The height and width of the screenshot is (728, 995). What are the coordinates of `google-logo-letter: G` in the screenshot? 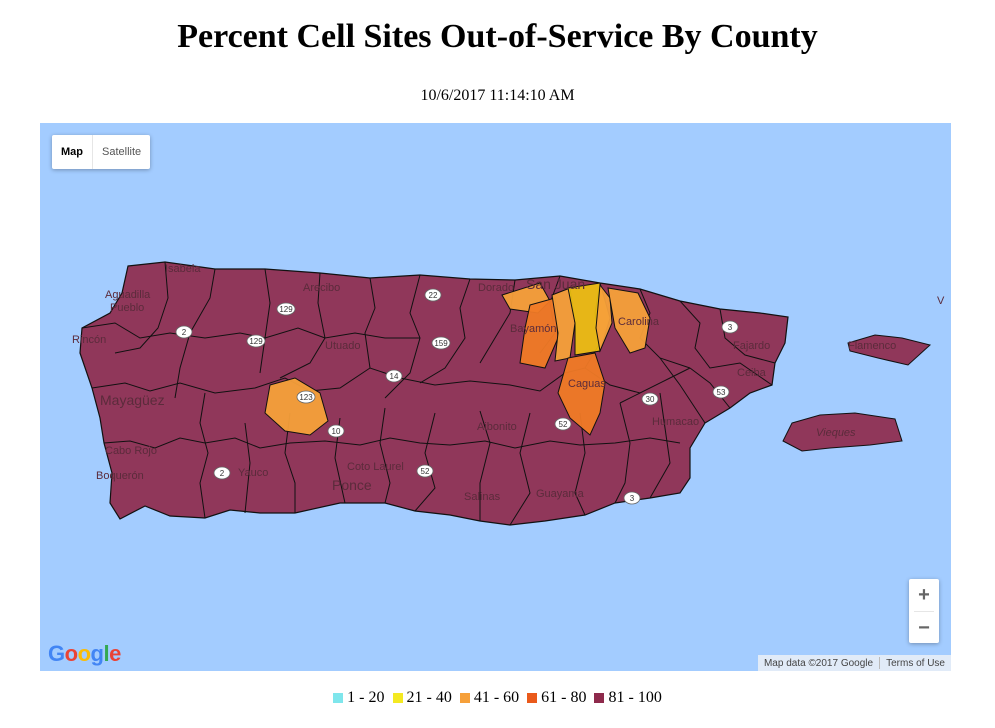 It's located at (56, 653).